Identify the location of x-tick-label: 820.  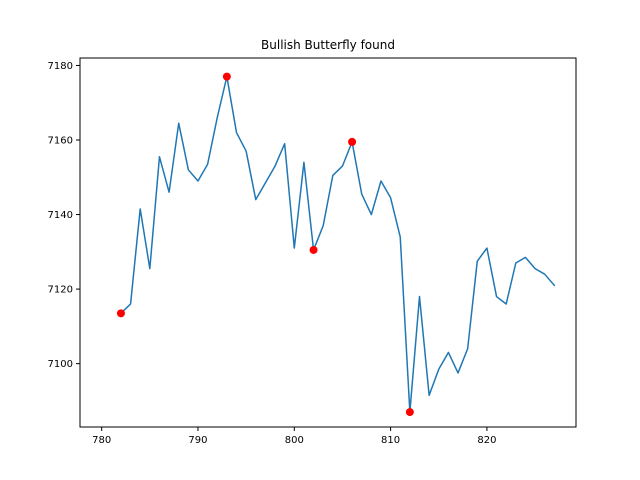
(486, 440).